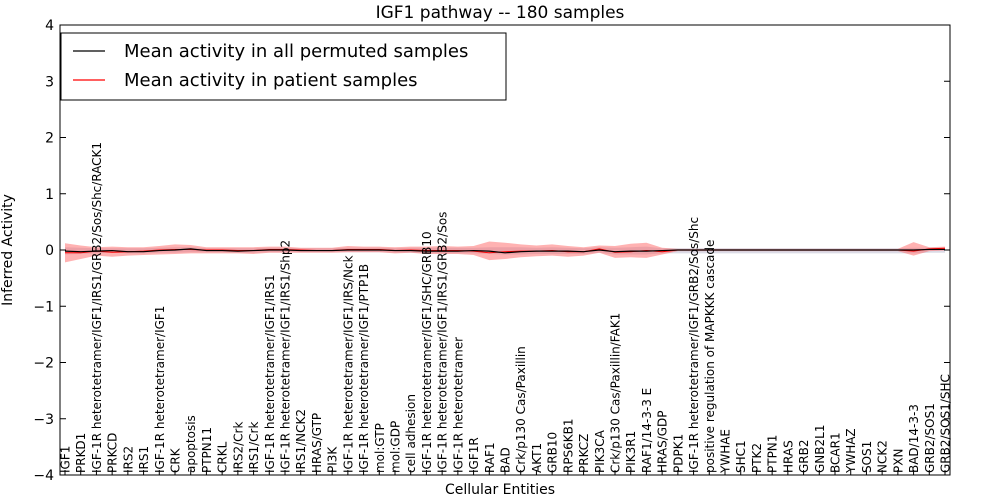 This screenshot has height=500, width=1000. Describe the element at coordinates (333, 459) in the screenshot. I see `x-tick-label: PI3K` at that location.